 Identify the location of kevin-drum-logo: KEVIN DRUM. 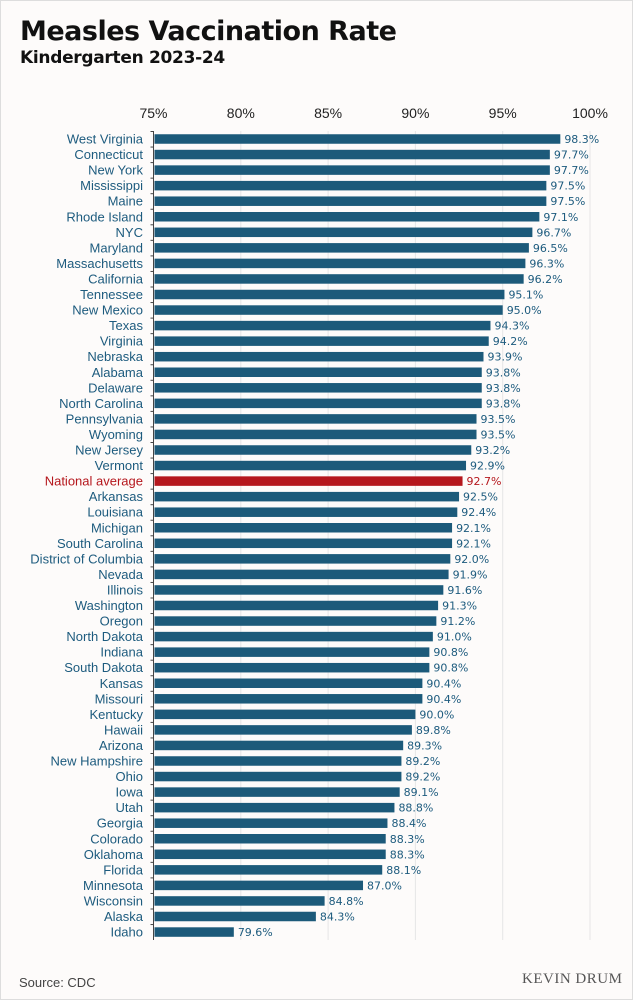
(572, 979).